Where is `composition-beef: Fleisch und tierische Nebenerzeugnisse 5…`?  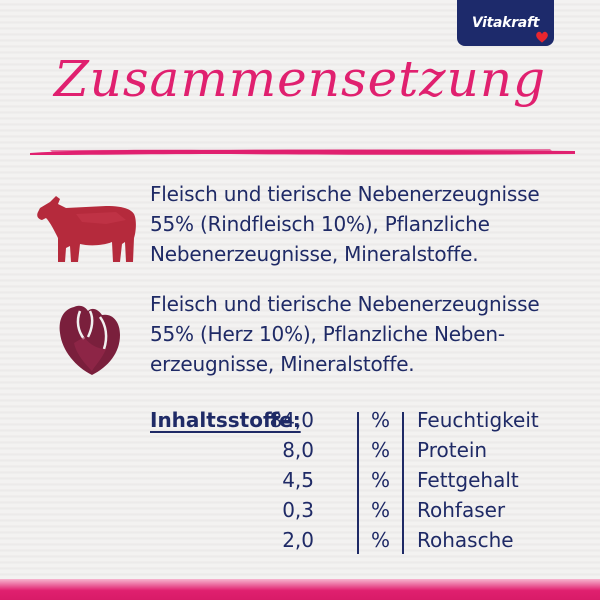 composition-beef: Fleisch und tierische Nebenerzeugnisse 5… is located at coordinates (370, 224).